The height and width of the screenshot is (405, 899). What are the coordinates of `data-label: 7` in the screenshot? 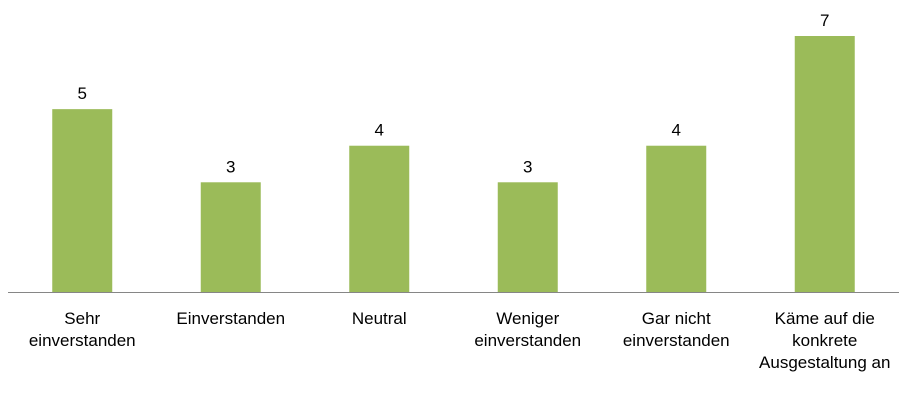 It's located at (824, 20).